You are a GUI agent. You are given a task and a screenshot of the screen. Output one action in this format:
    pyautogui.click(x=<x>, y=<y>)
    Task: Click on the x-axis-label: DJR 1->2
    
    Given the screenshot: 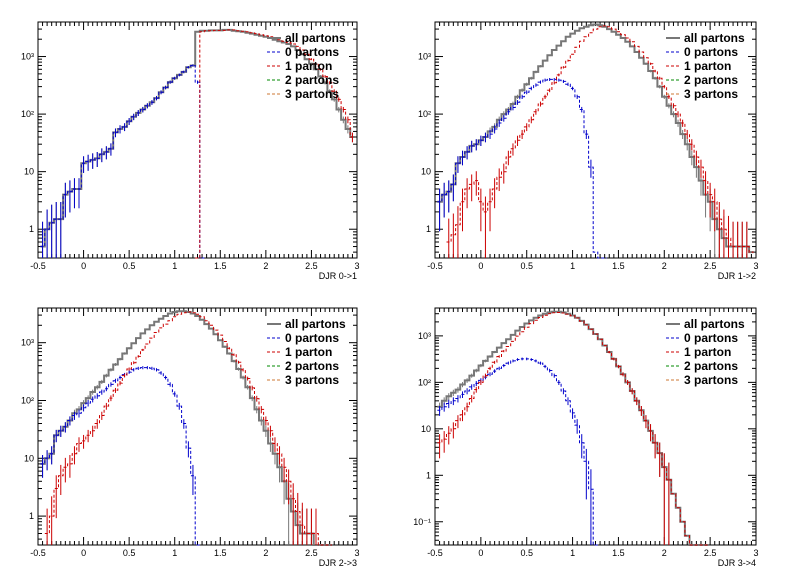 What is the action you would take?
    pyautogui.click(x=737, y=276)
    